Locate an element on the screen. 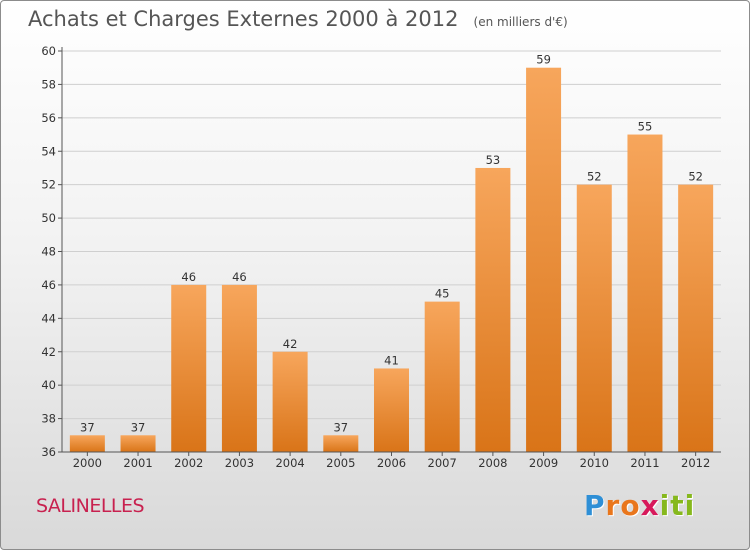  y-tick-label: 36 is located at coordinates (48, 452).